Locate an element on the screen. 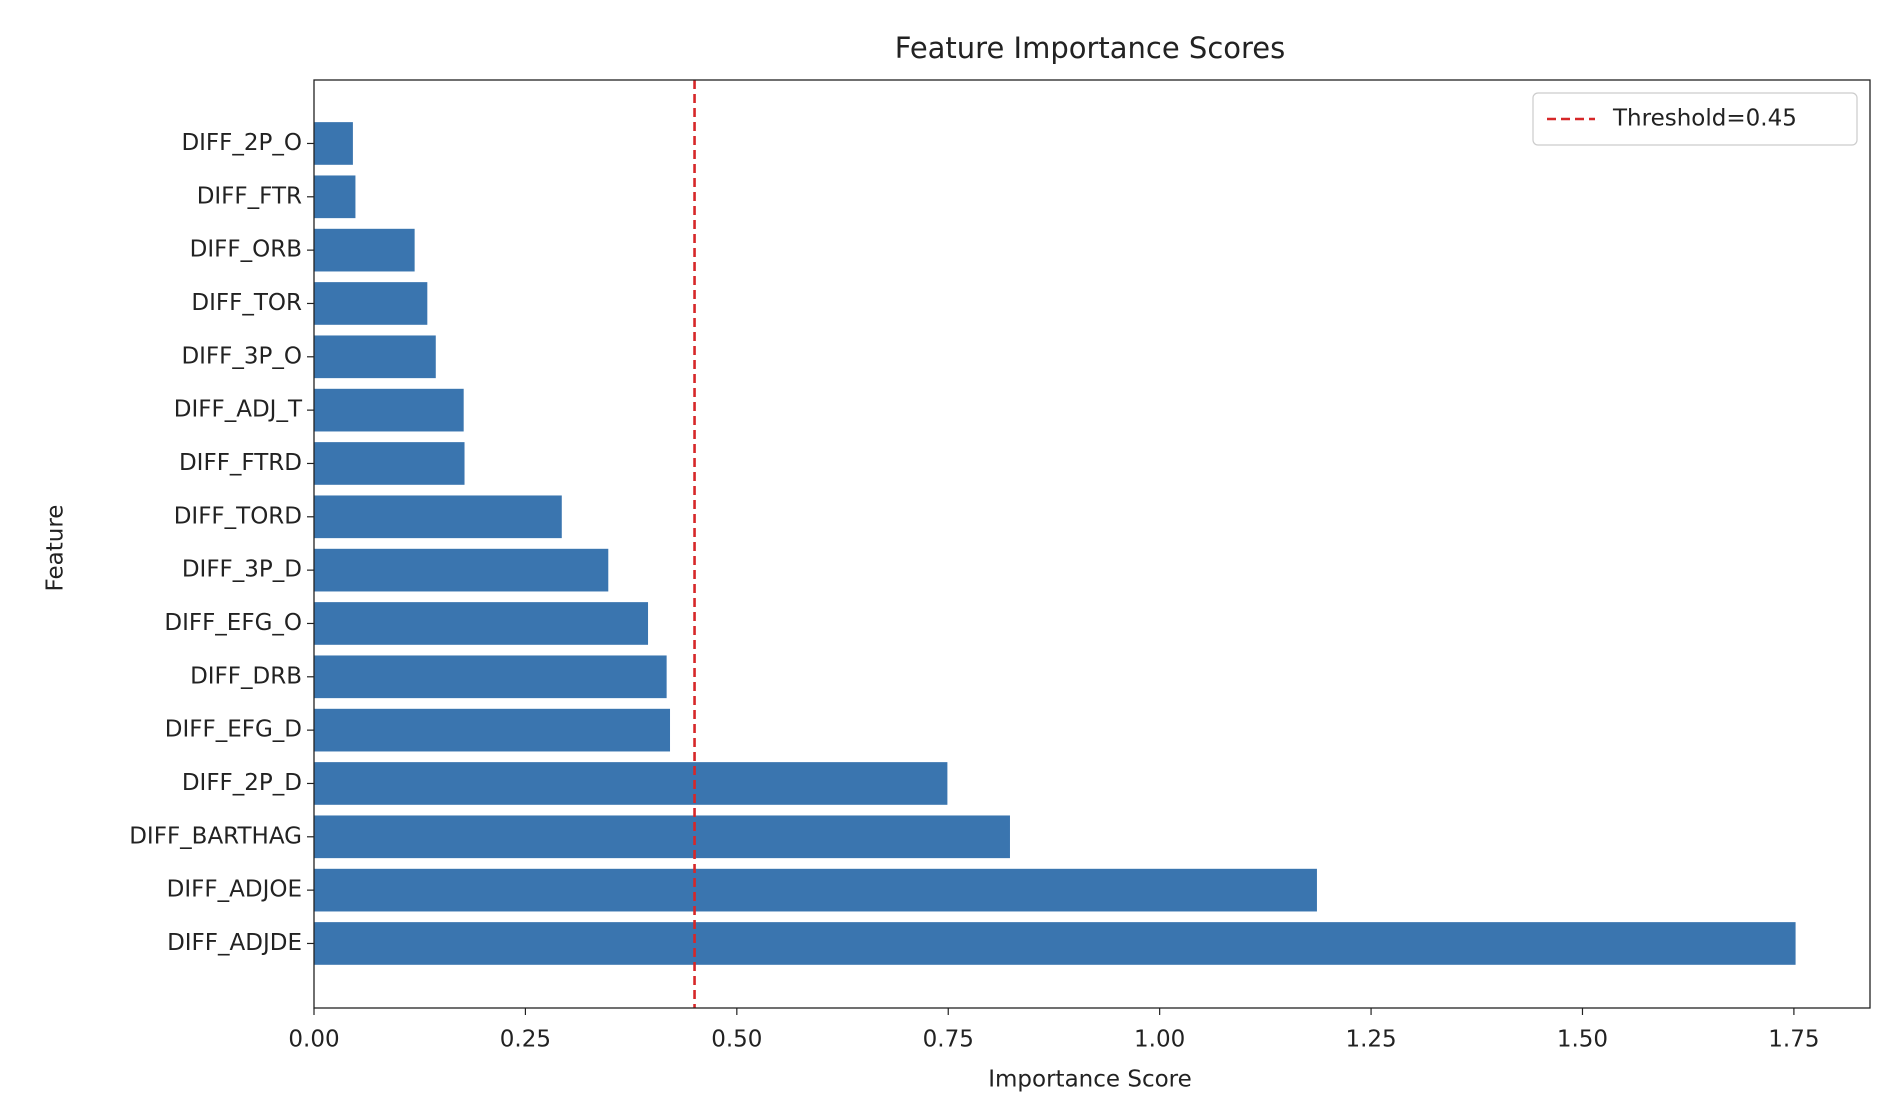 This screenshot has width=1898, height=1120. legend-label: Threshold=0.45 is located at coordinates (1704, 119).